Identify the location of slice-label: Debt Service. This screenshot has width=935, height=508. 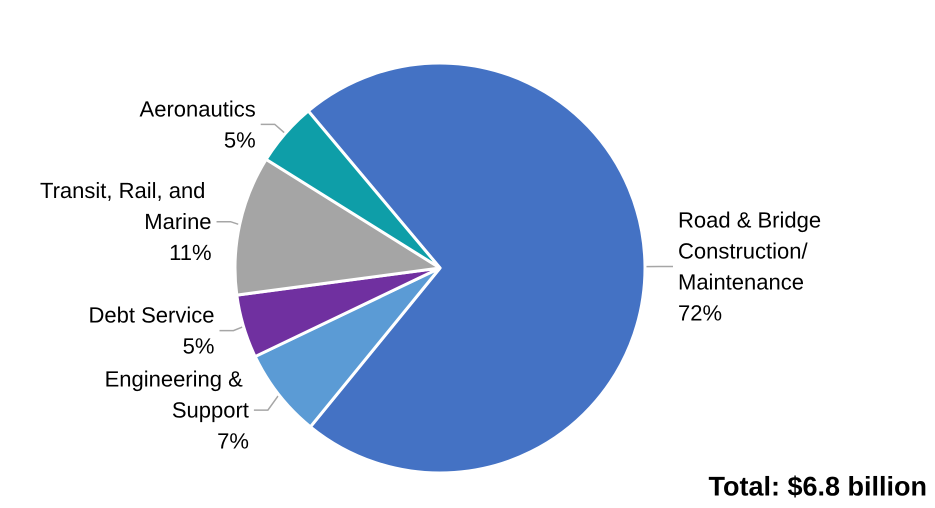
(151, 315).